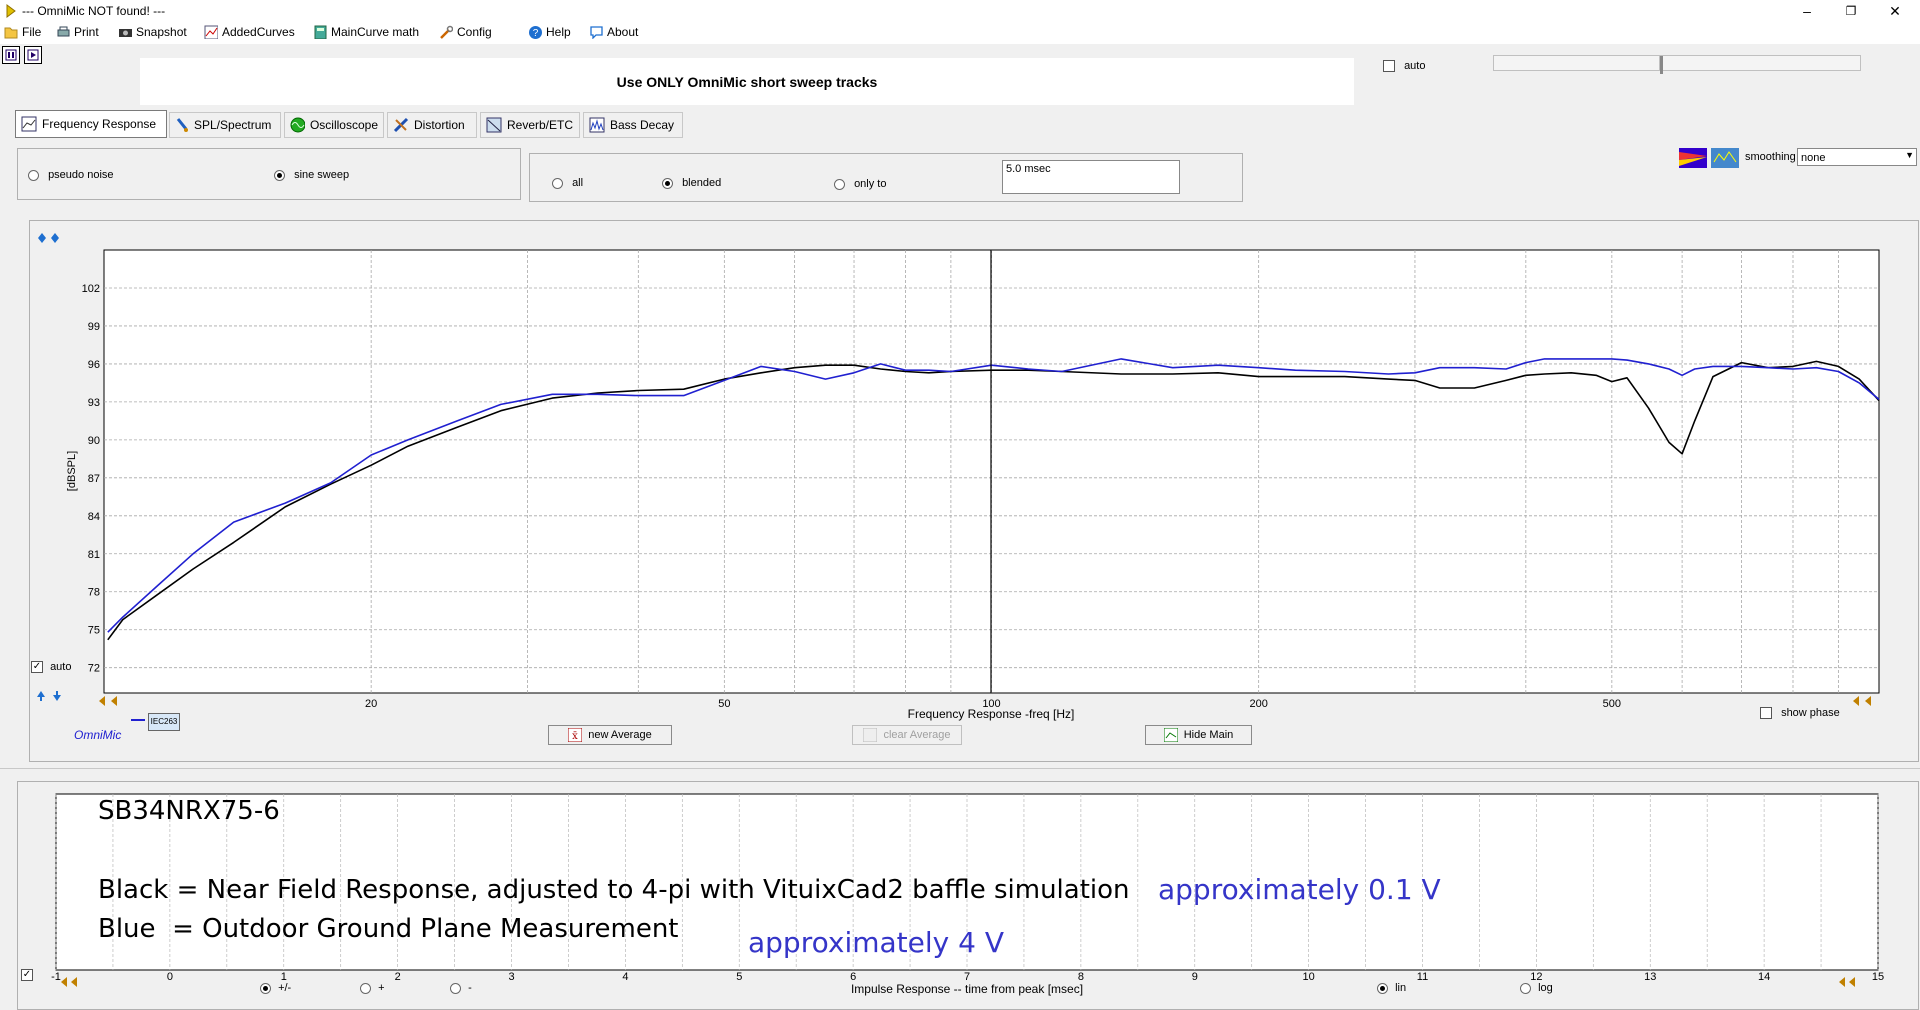 This screenshot has height=1010, width=1920. Describe the element at coordinates (455, 988) in the screenshot. I see `polarity-minus-radio` at that location.